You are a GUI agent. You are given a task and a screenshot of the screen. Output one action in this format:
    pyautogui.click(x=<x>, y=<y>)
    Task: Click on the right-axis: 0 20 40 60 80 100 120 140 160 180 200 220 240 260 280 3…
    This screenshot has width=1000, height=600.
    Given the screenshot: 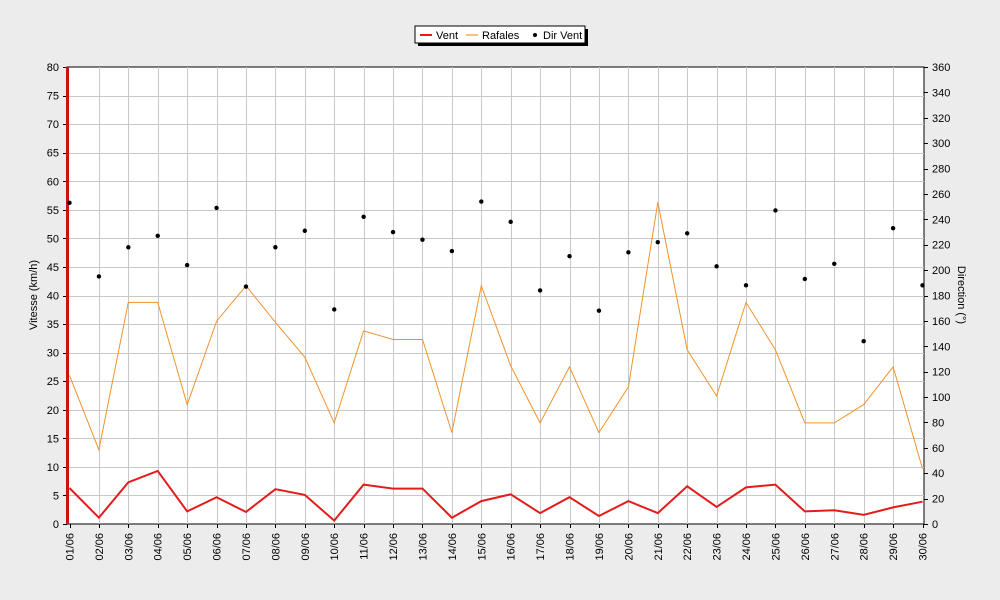 What is the action you would take?
    pyautogui.click(x=937, y=296)
    